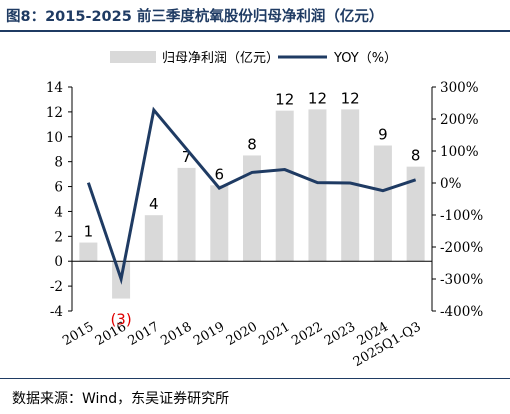  I want to click on y-left-tick-label: 12, so click(54, 113).